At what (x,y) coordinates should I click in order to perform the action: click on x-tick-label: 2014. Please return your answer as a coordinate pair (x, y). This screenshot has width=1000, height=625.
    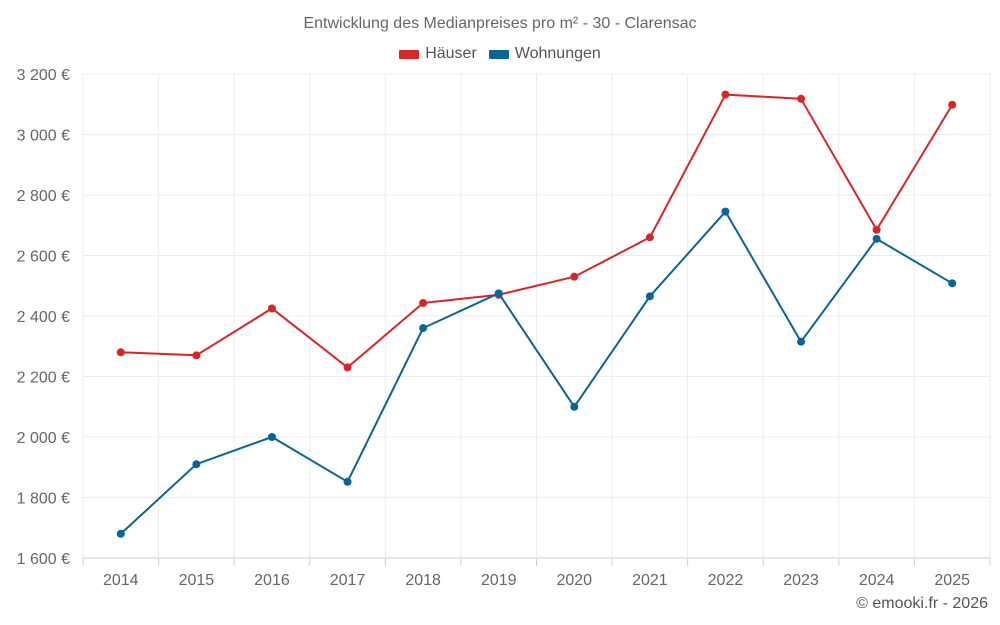
    Looking at the image, I should click on (121, 580).